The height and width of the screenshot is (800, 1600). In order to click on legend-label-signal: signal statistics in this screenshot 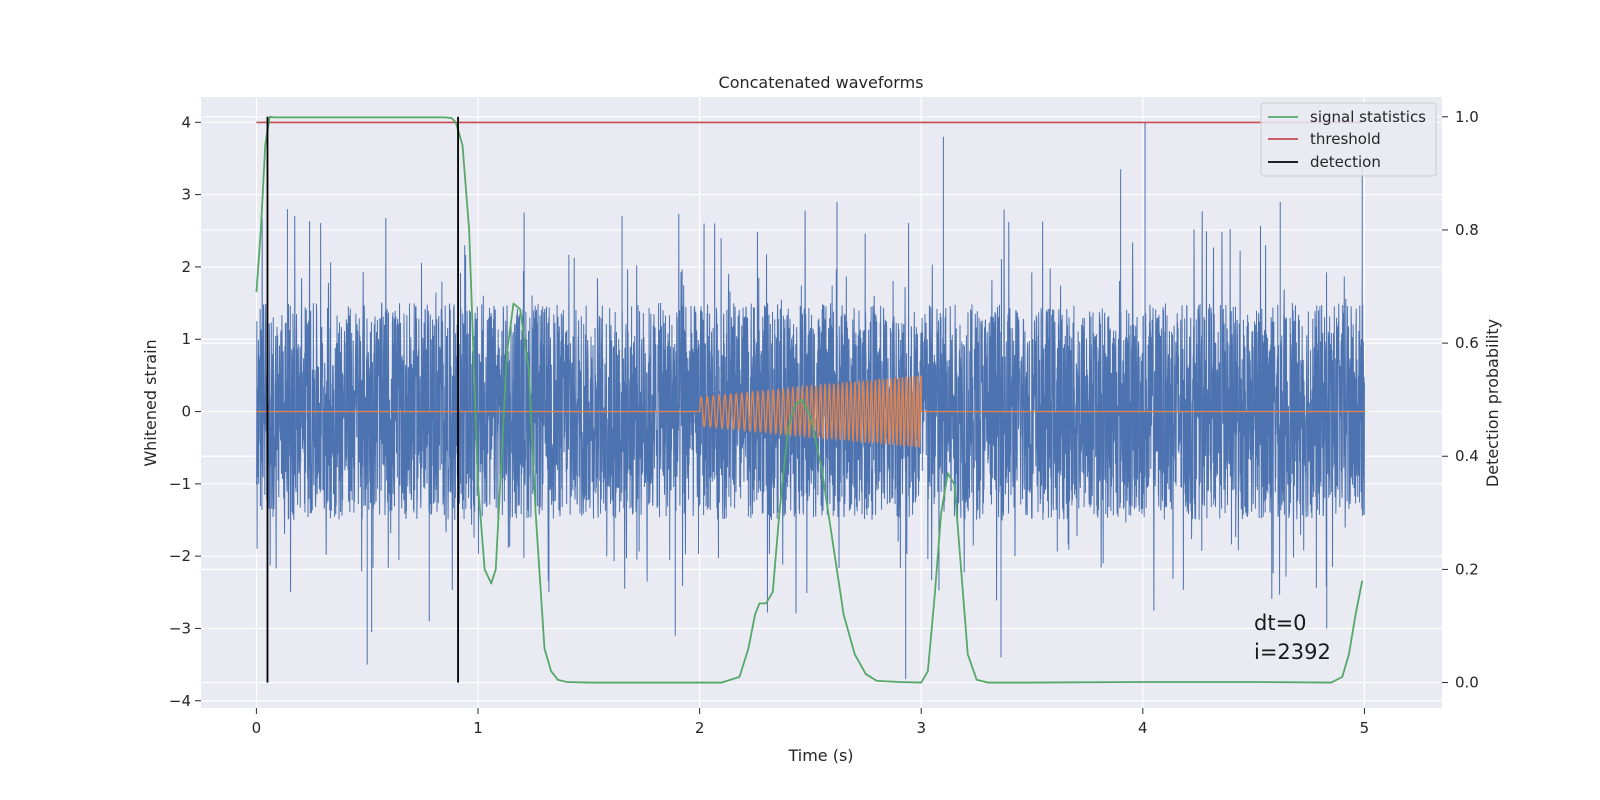, I will do `click(1368, 117)`.